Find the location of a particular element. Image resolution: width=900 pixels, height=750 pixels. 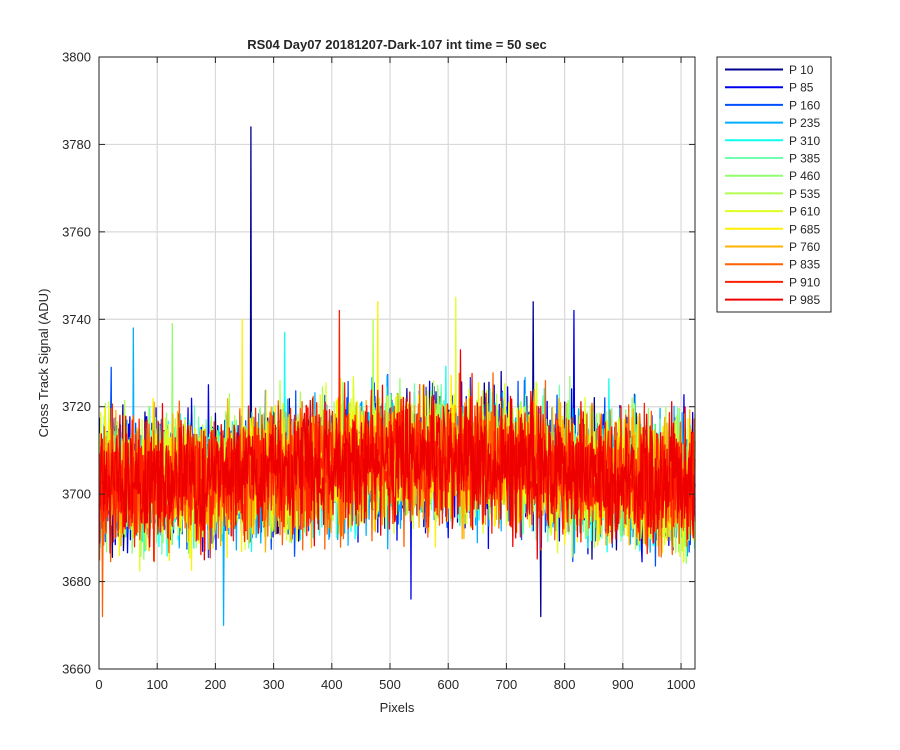

legend-label: P 310 is located at coordinates (804, 141).